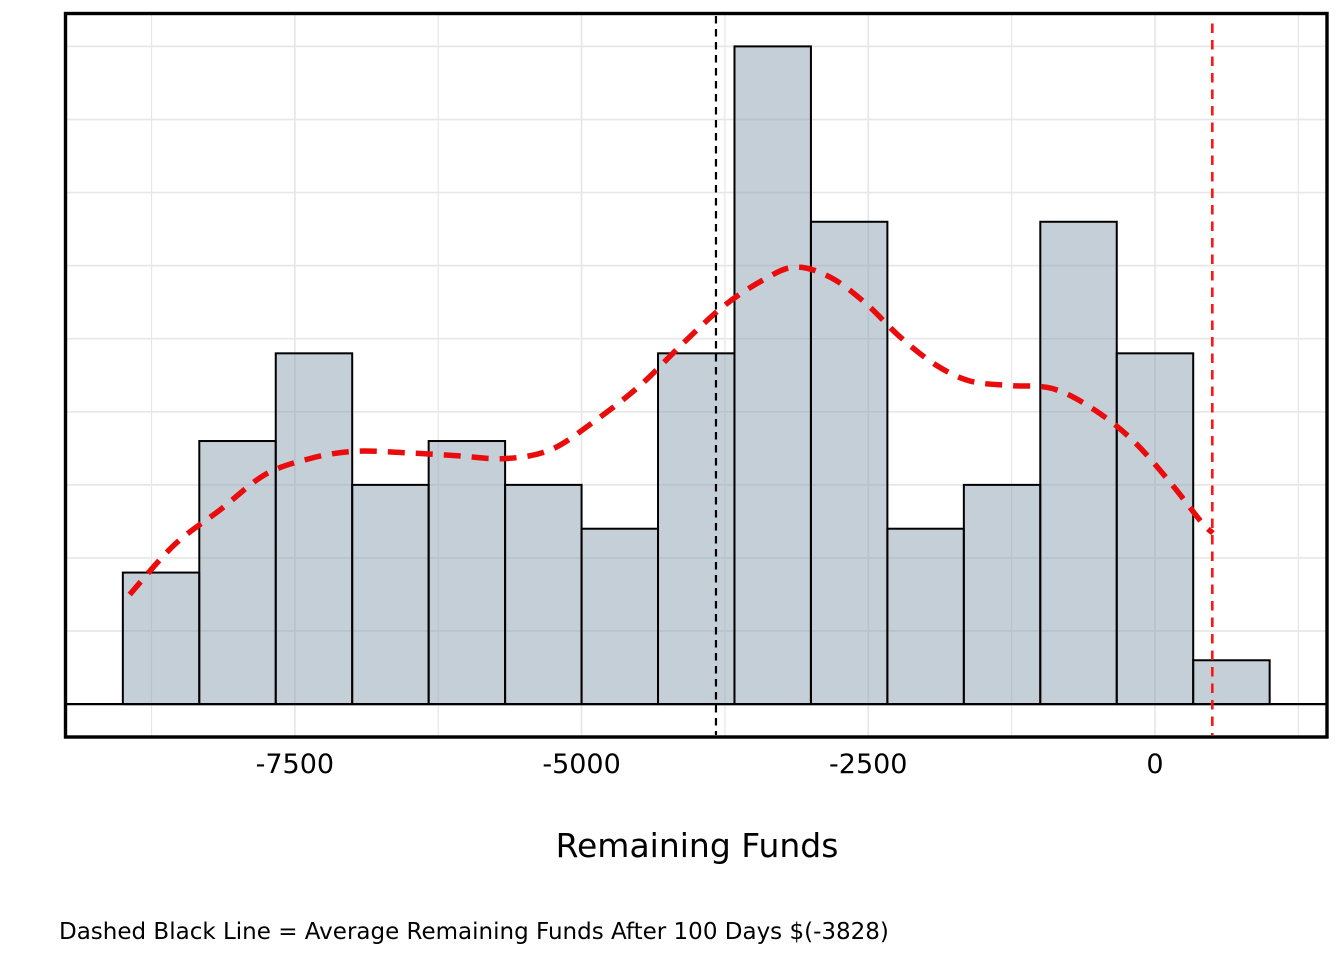 This screenshot has width=1344, height=960. What do you see at coordinates (697, 845) in the screenshot?
I see `x-axis-title: Remaining Funds` at bounding box center [697, 845].